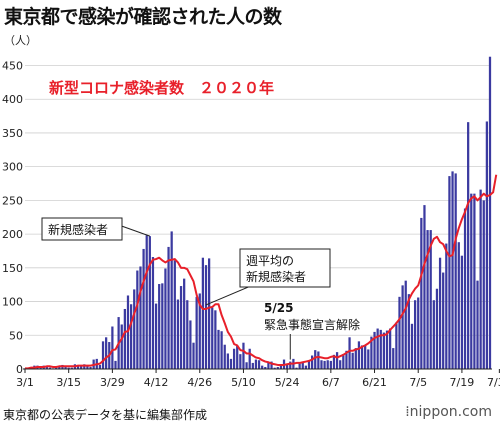 This screenshot has height=426, width=500. I want to click on annotation-text: 5/25, so click(278, 308).